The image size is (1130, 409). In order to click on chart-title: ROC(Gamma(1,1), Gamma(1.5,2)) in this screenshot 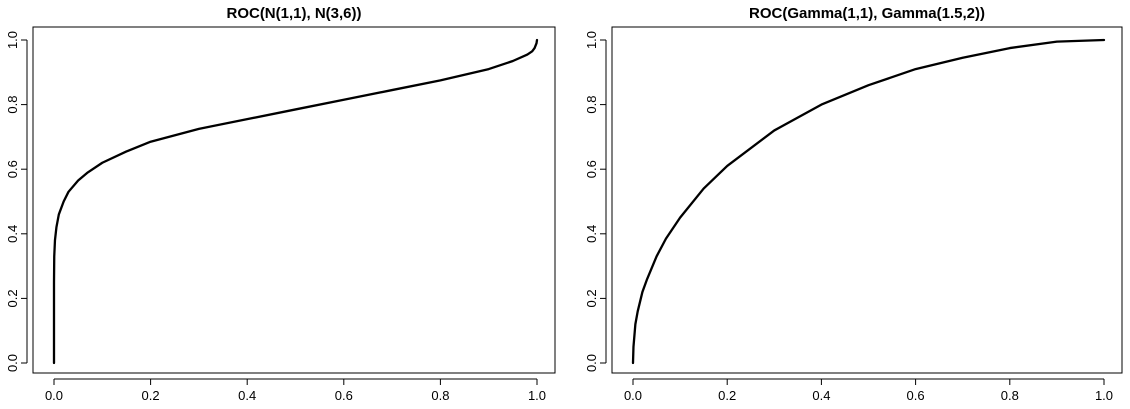, I will do `click(867, 13)`.